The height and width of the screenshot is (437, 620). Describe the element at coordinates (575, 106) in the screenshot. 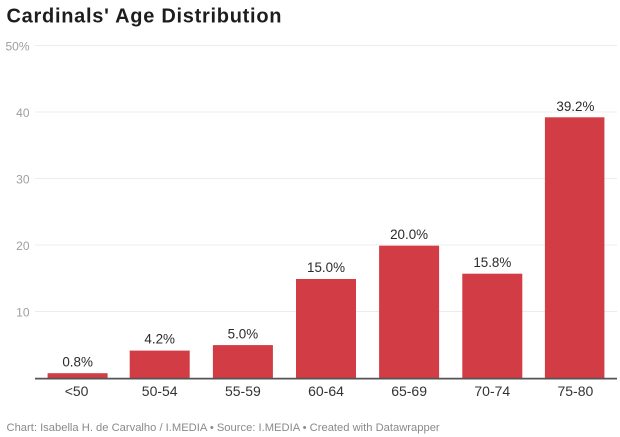

I see `svg-text: 39.2%` at that location.